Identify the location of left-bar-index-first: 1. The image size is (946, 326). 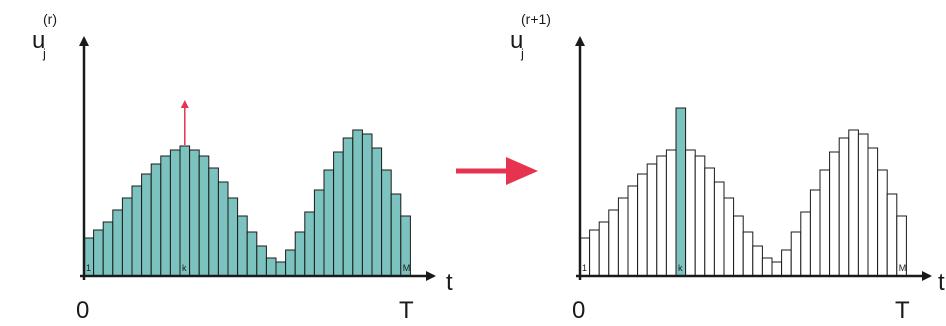
(88, 268).